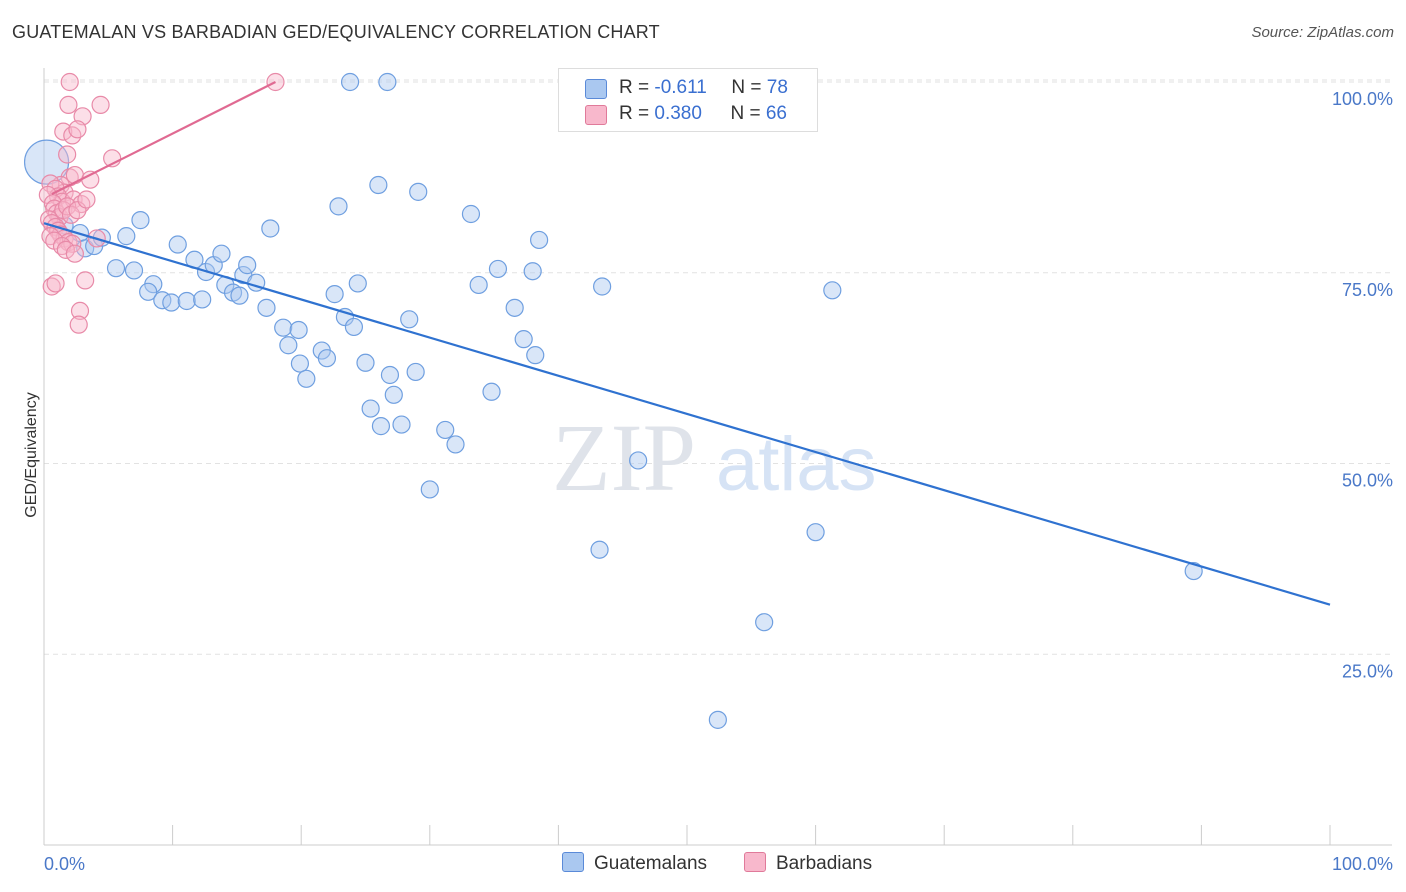 This screenshot has width=1406, height=892. Describe the element at coordinates (596, 89) in the screenshot. I see `legend-swatch-guatemalans` at that location.